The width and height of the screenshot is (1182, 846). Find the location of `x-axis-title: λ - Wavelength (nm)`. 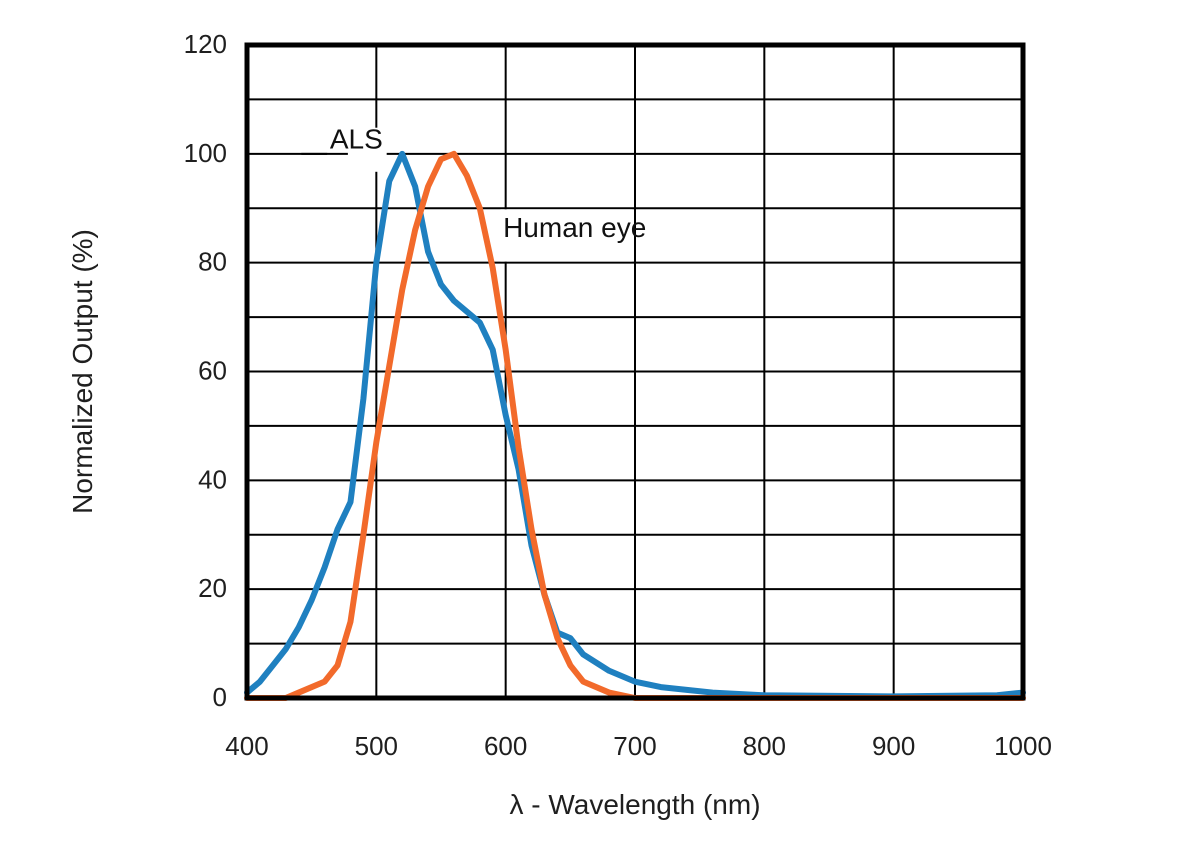

x-axis-title: λ - Wavelength (nm) is located at coordinates (634, 804).